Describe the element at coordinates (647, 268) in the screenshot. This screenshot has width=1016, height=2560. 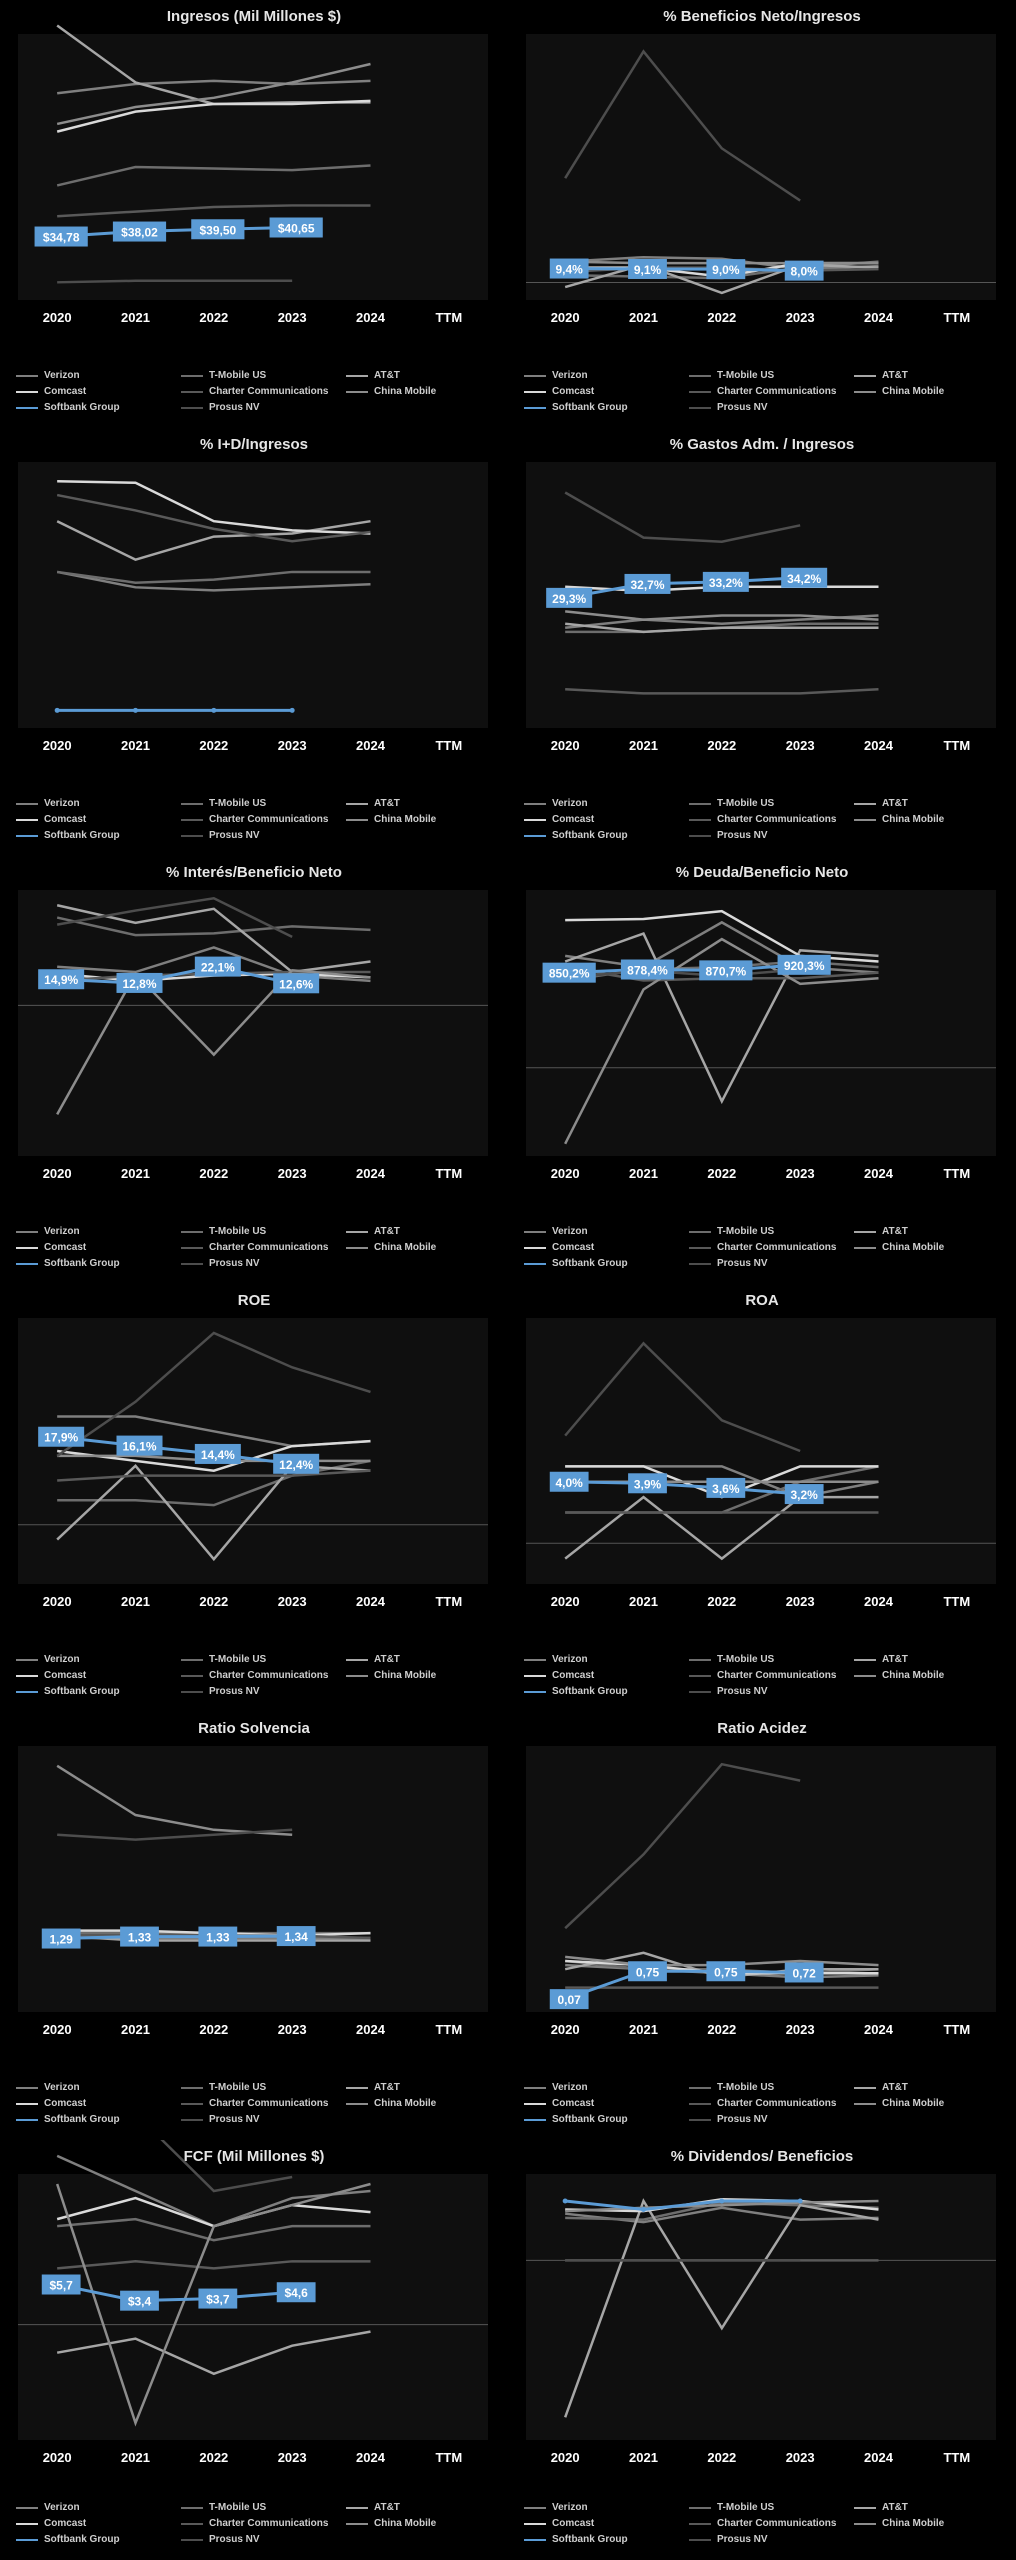
I see `data-label: 9,1%` at that location.